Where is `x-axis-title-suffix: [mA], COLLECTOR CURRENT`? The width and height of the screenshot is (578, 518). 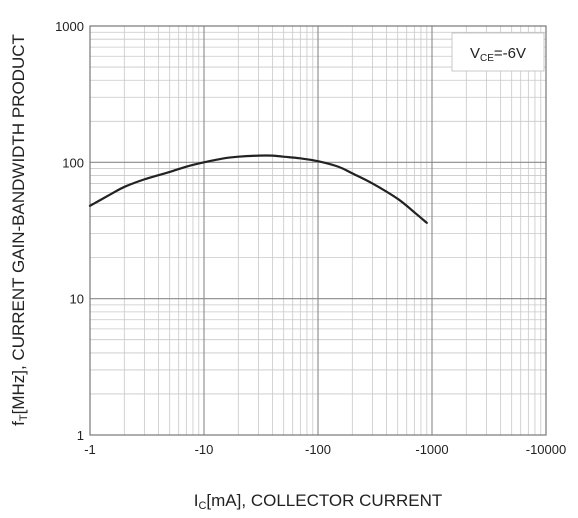
x-axis-title-suffix: [mA], COLLECTOR CURRENT is located at coordinates (324, 500).